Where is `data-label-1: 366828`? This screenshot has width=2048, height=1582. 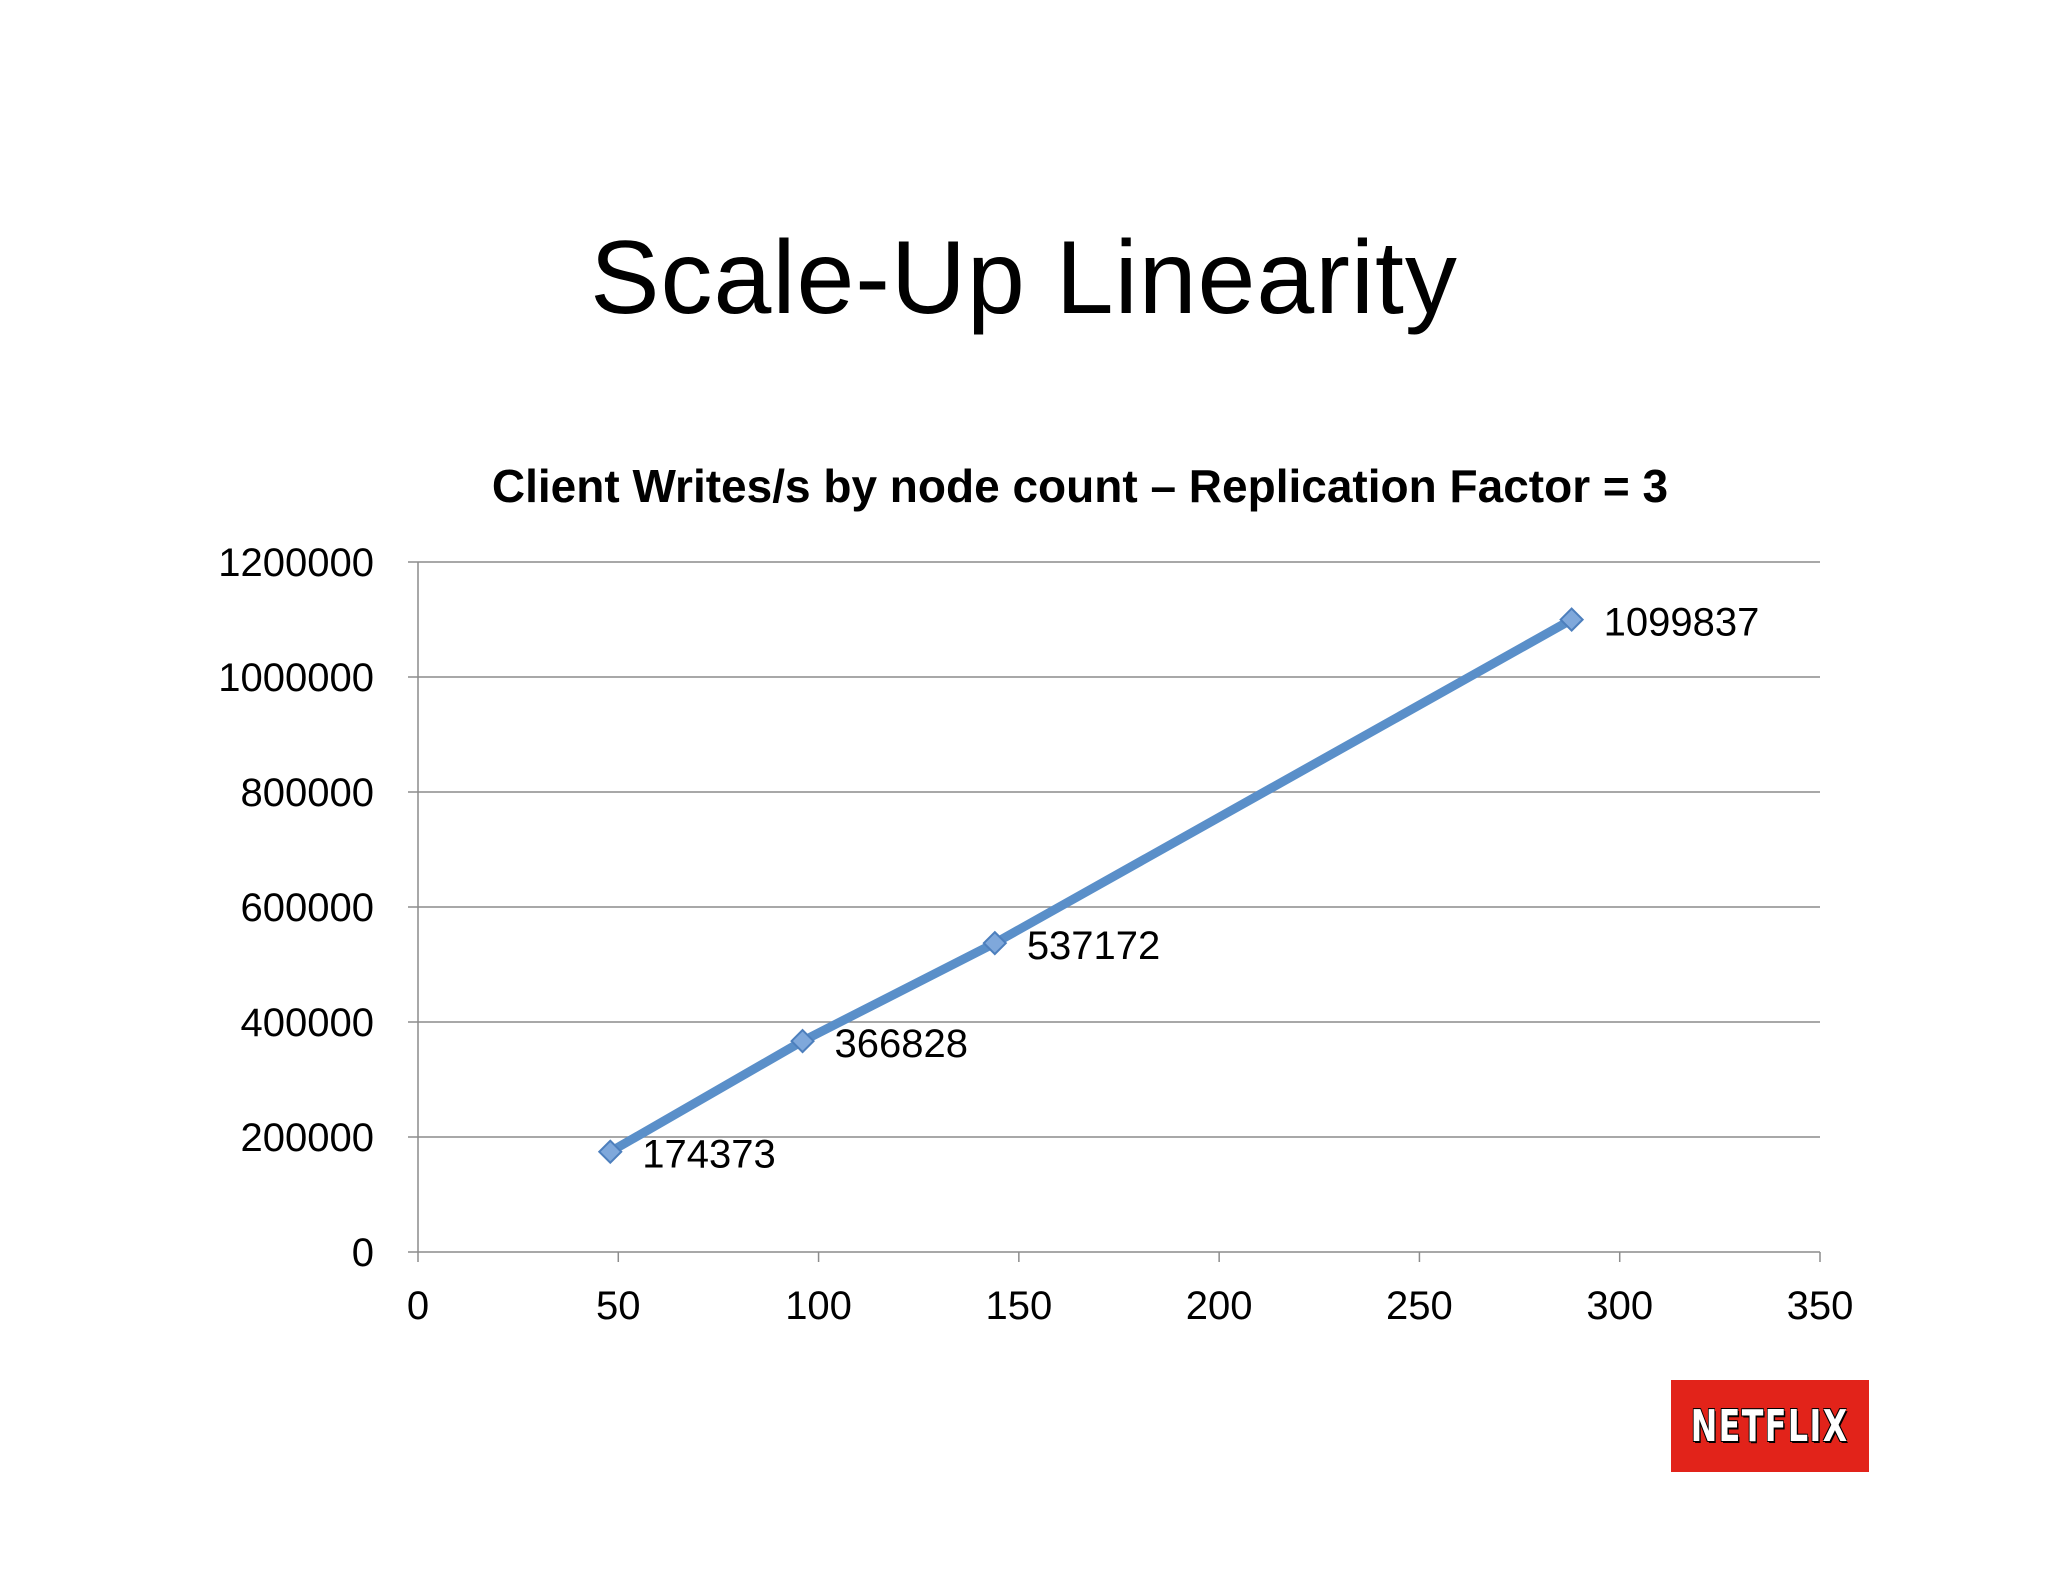
data-label-1: 366828 is located at coordinates (901, 1044).